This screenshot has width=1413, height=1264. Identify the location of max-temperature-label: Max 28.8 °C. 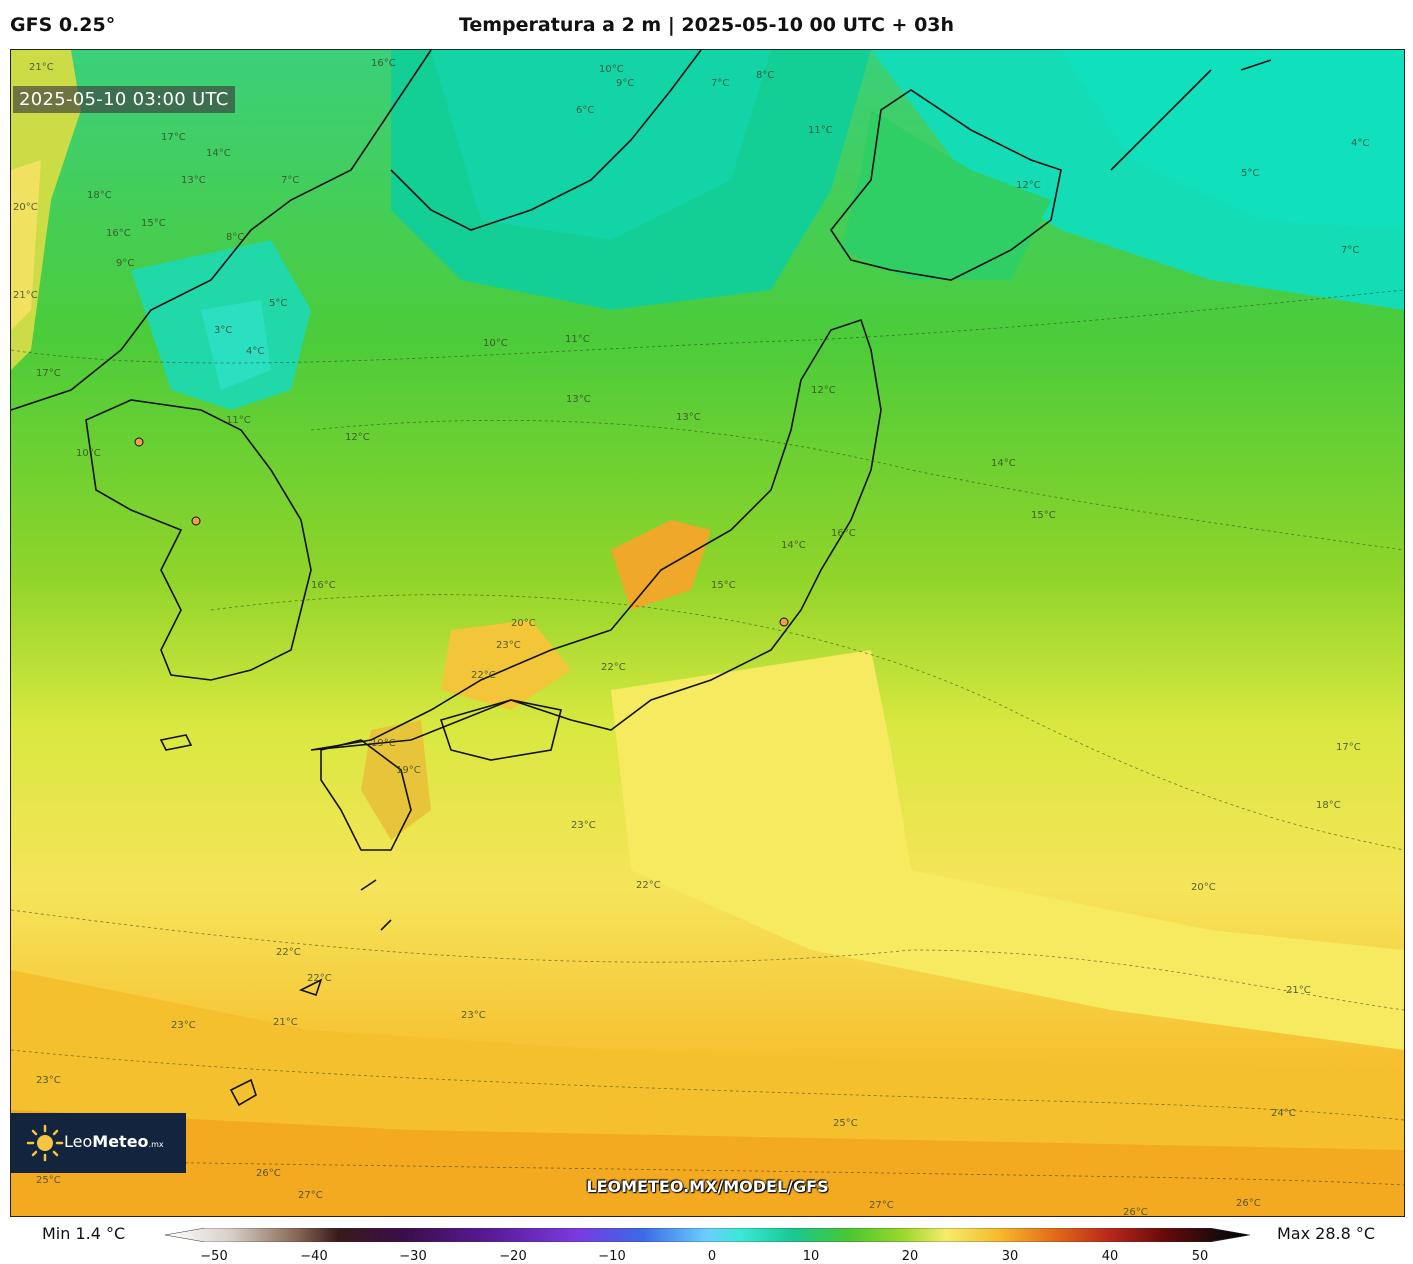
(1326, 1233).